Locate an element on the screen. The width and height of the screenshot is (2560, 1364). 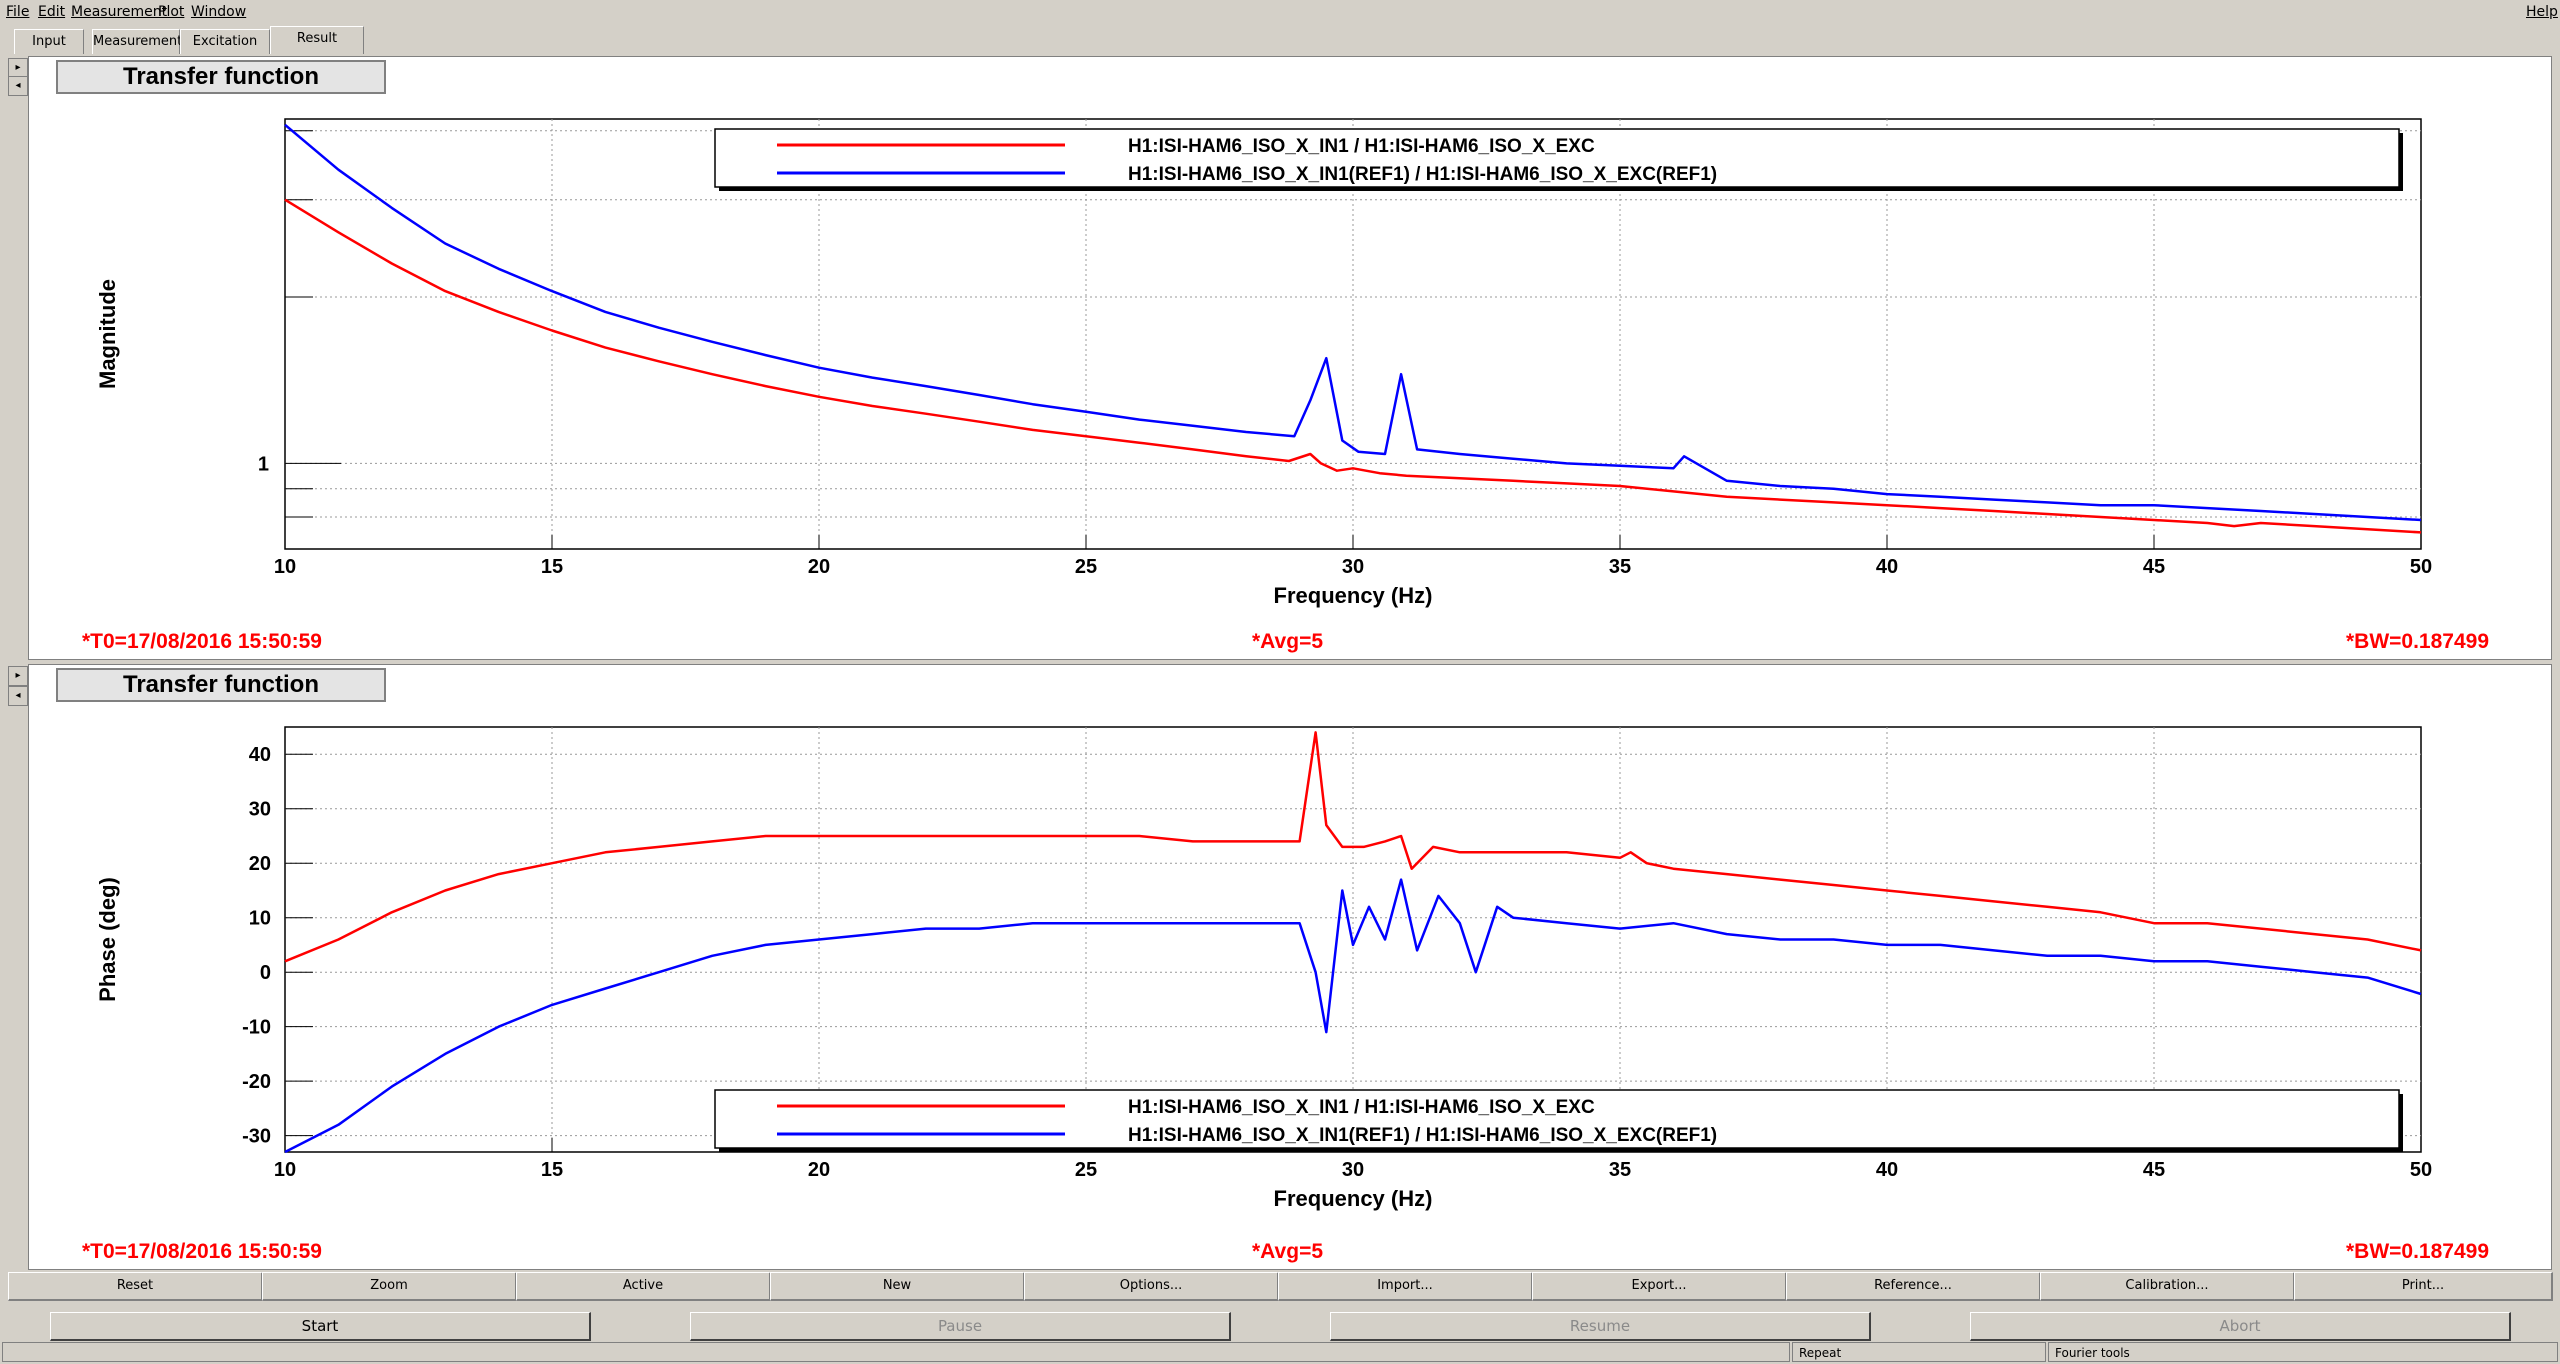
pause-button: Pause is located at coordinates (960, 1326).